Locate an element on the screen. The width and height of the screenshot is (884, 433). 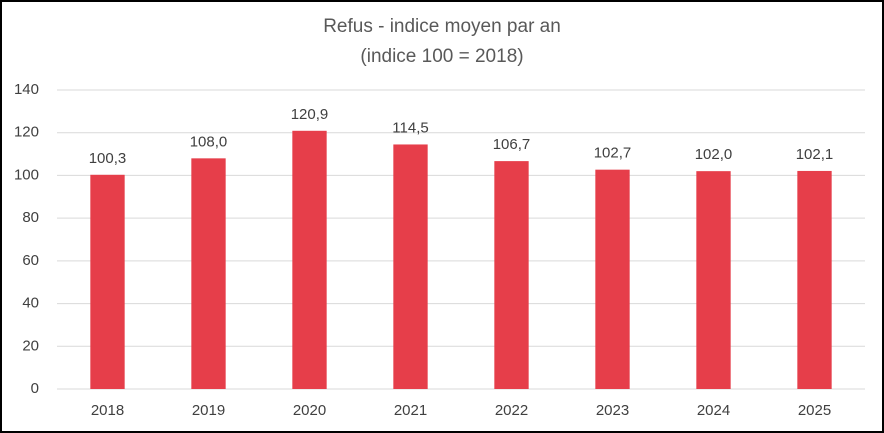
data-label: 100,3 is located at coordinates (108, 158).